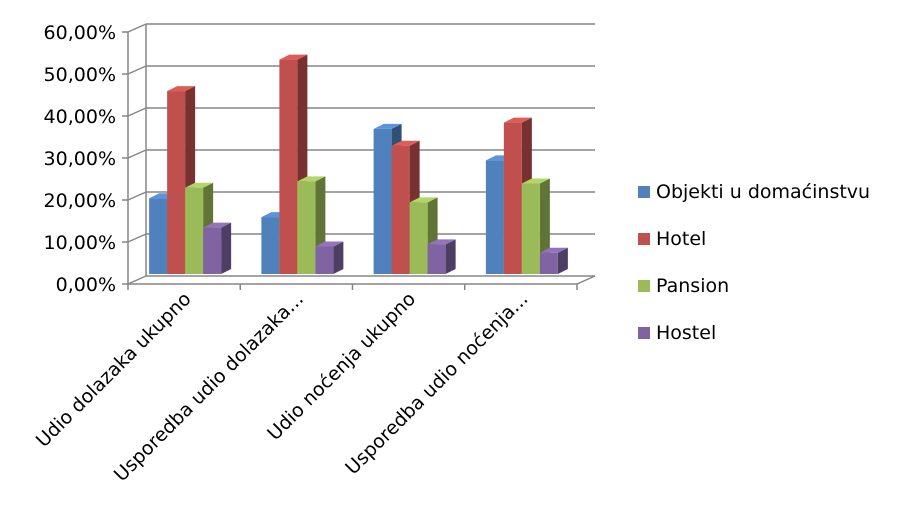 This screenshot has width=920, height=512. Describe the element at coordinates (778, 238) in the screenshot. I see `legend-item: Hotel` at that location.